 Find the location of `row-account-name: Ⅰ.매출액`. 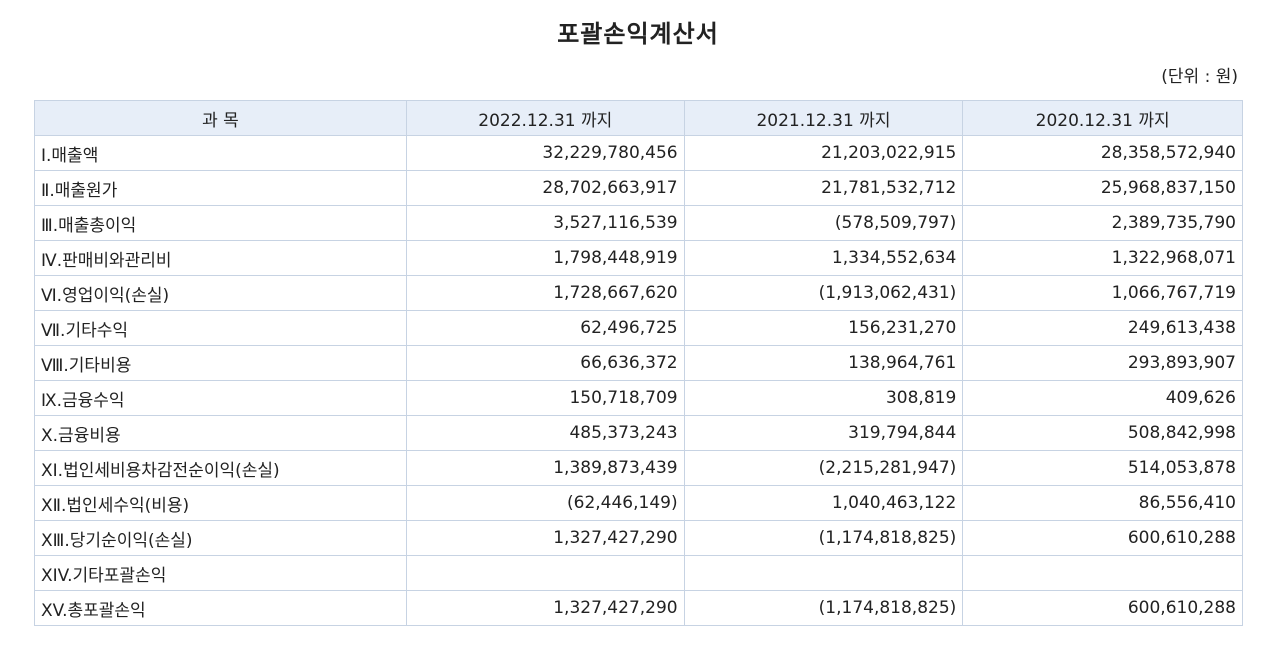

row-account-name: Ⅰ.매출액 is located at coordinates (220, 153).